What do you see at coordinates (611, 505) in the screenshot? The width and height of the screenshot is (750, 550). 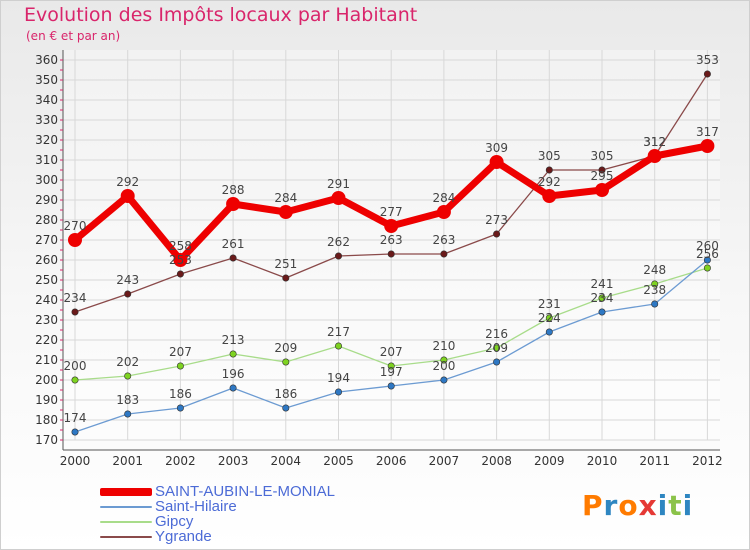 I see `logo-letter: r` at bounding box center [611, 505].